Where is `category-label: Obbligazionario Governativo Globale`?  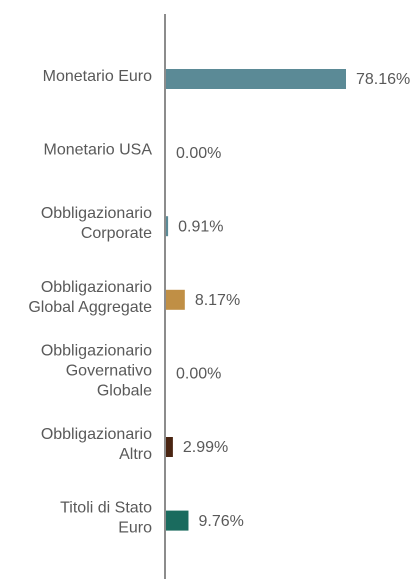
category-label: Obbligazionario Governativo Globale is located at coordinates (96, 371).